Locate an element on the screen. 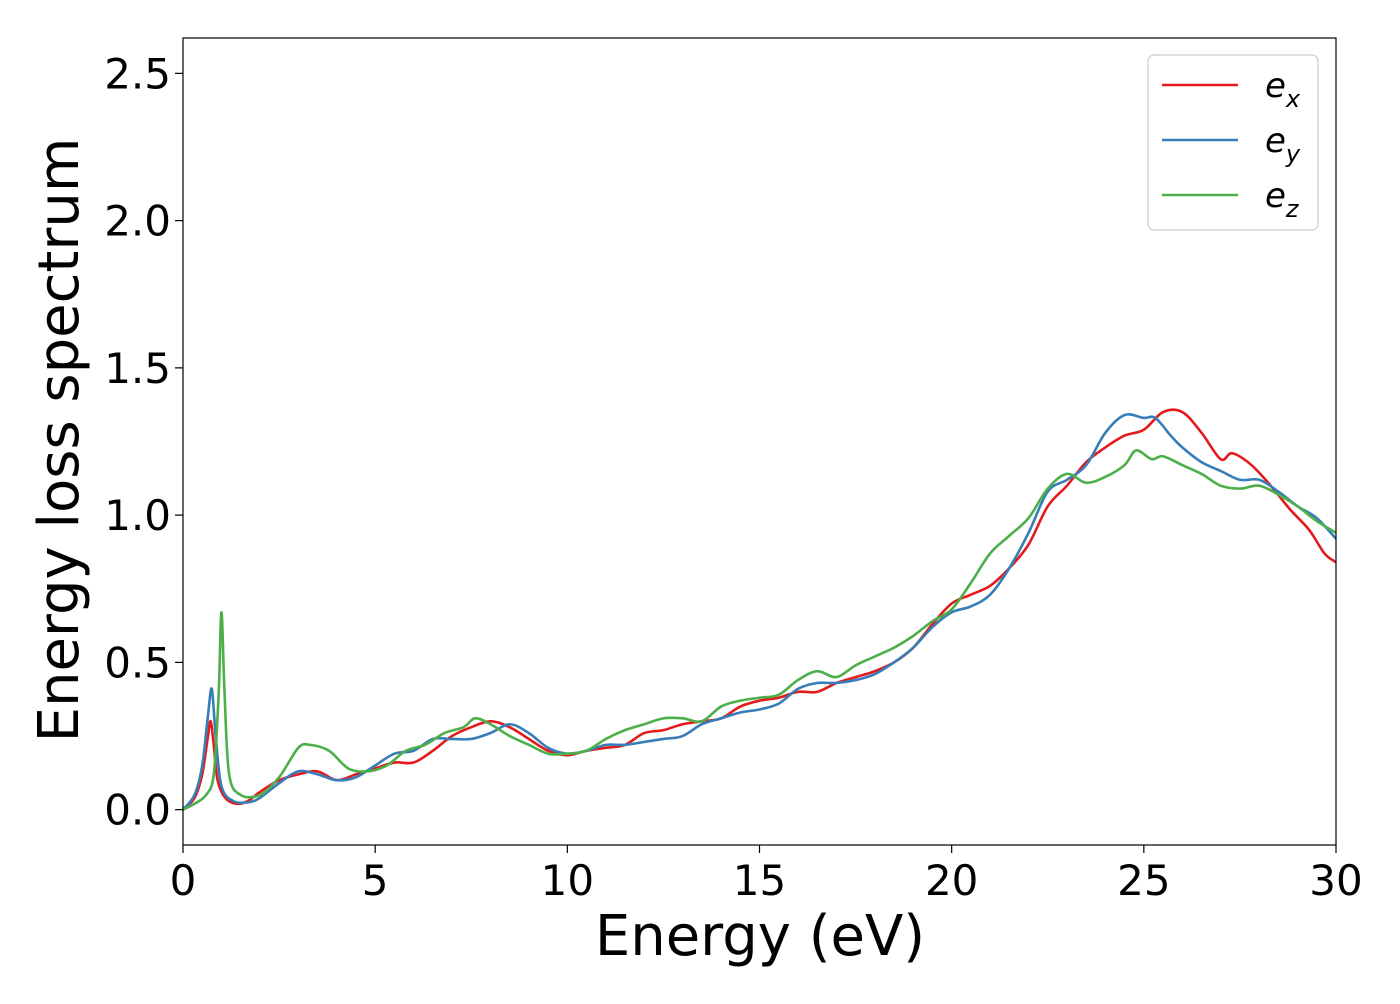 The image size is (1400, 1004). y-tick-label: 0.5 is located at coordinates (137, 662).